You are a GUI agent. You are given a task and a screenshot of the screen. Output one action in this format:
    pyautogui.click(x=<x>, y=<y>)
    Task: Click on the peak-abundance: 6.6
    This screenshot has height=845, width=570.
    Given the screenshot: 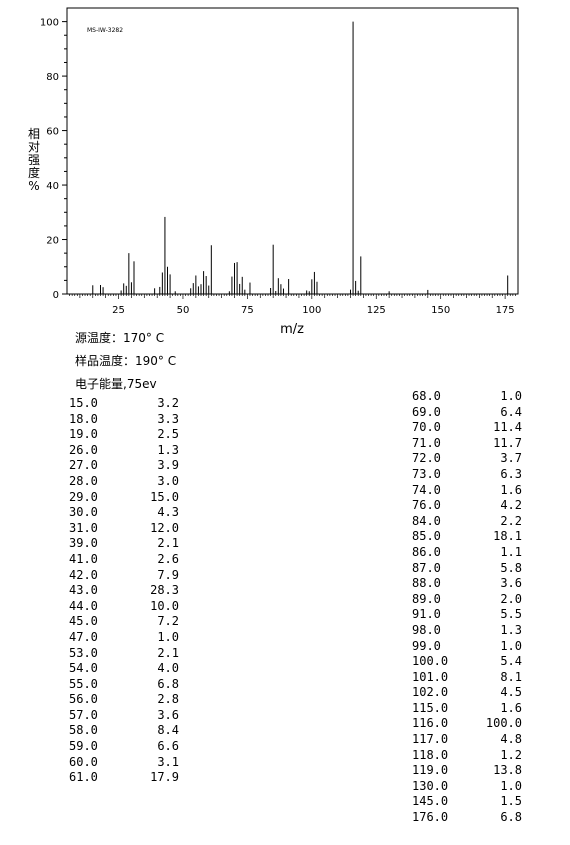 What is the action you would take?
    pyautogui.click(x=168, y=746)
    